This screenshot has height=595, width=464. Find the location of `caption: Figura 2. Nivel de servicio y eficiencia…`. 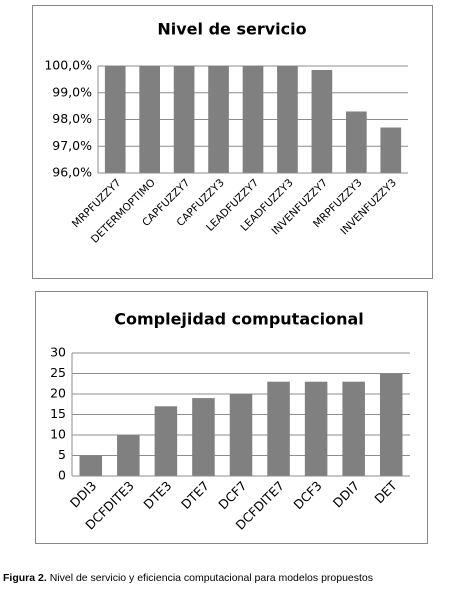

caption: Figura 2. Nivel de servicio y eficiencia… is located at coordinates (188, 578).